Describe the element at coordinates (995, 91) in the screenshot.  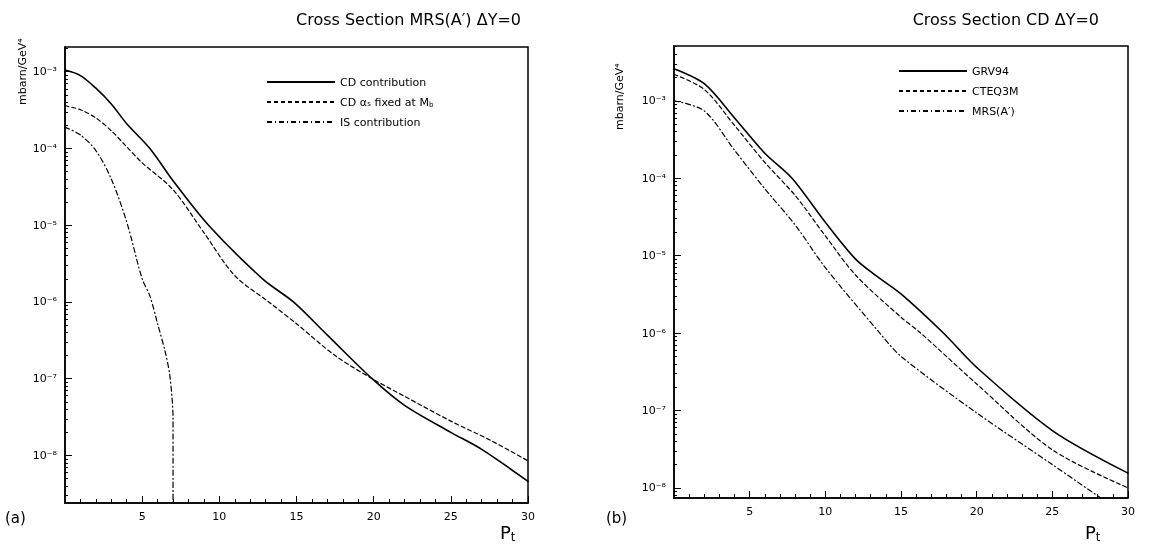
I see `legend-label: CTEQ3M` at that location.